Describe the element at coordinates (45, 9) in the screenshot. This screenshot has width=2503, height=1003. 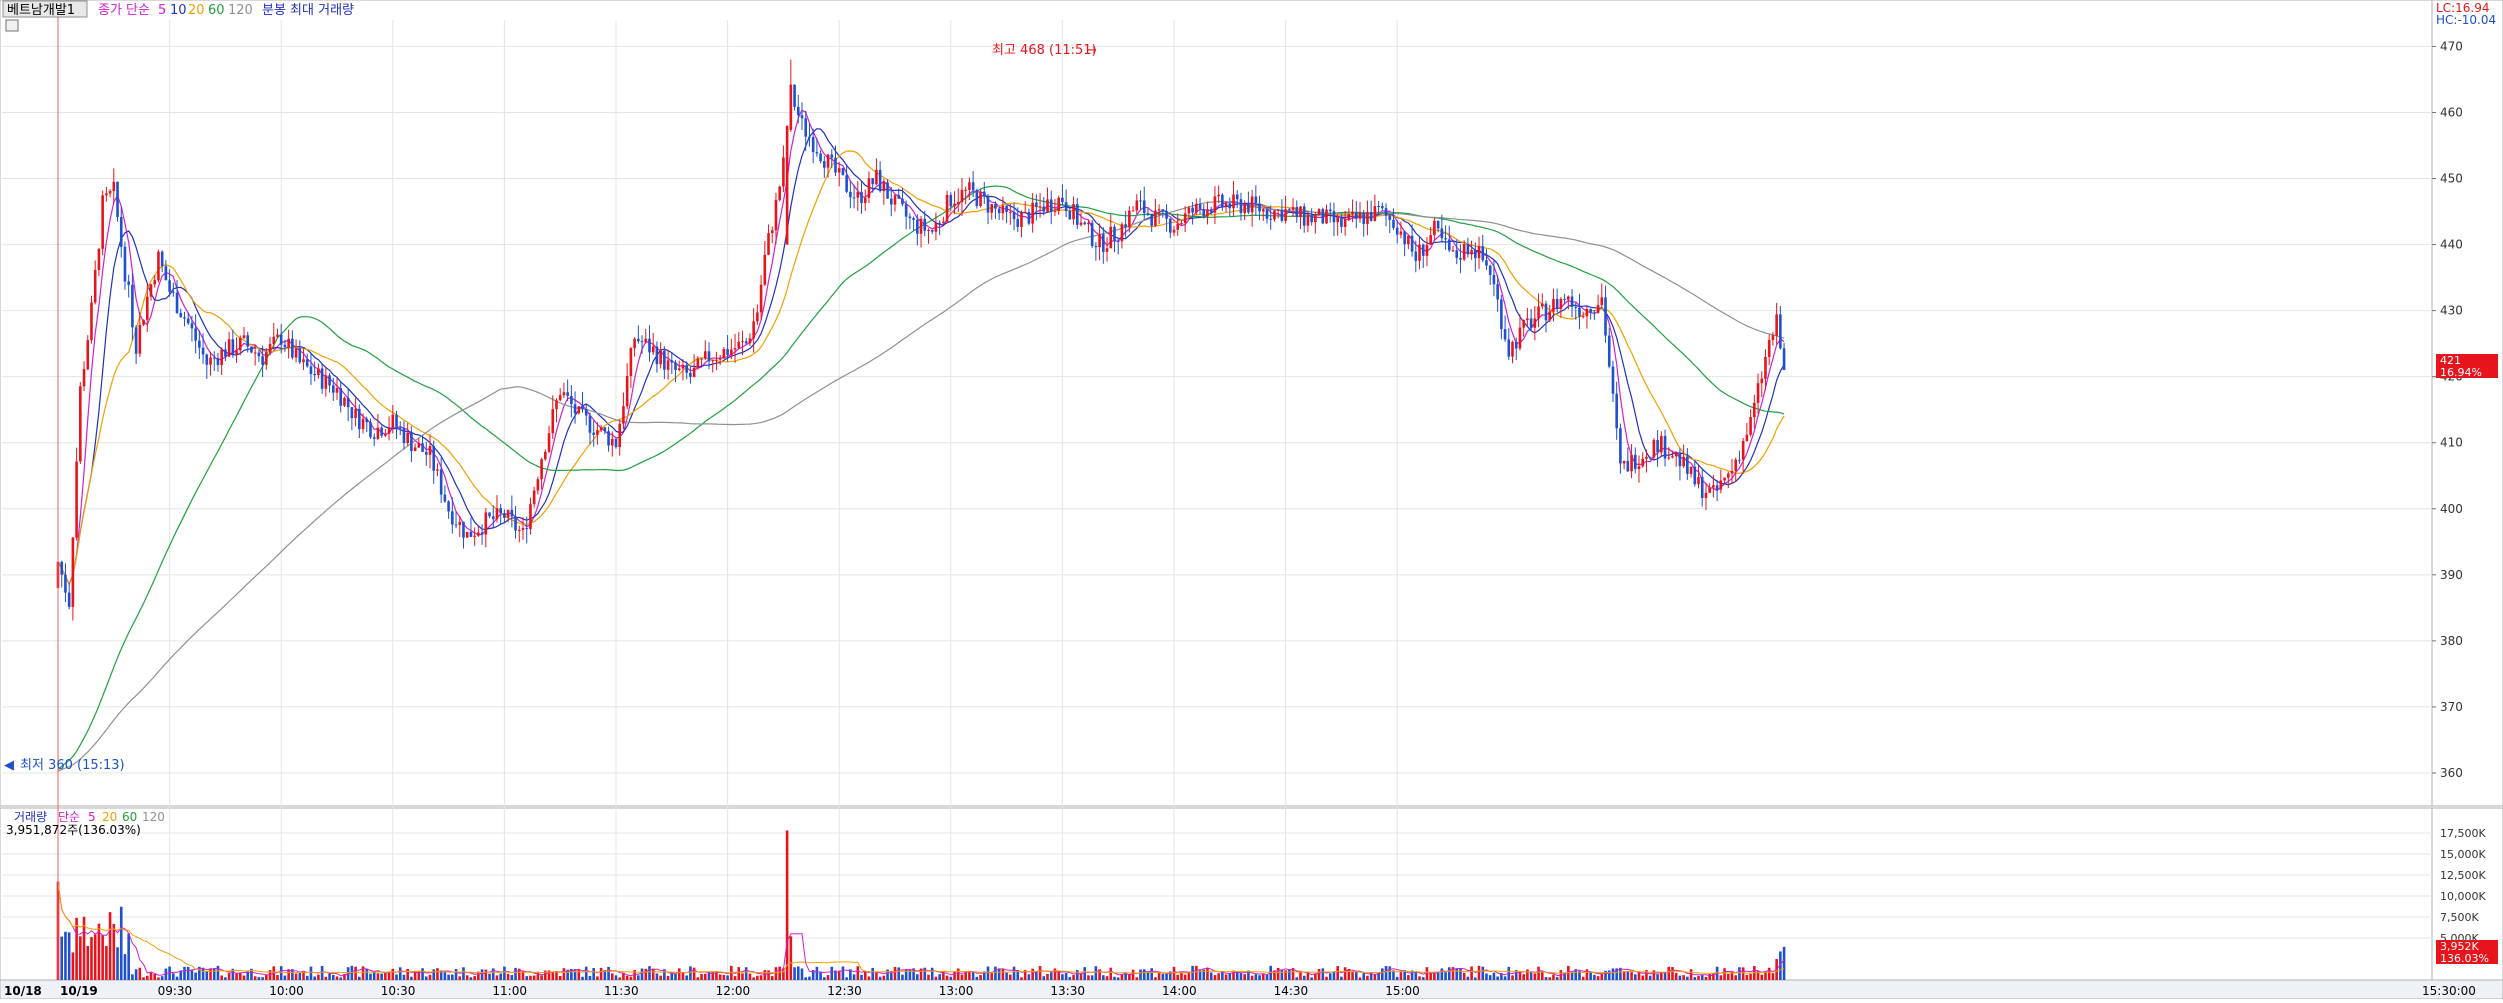
I see `stock-name-box` at that location.